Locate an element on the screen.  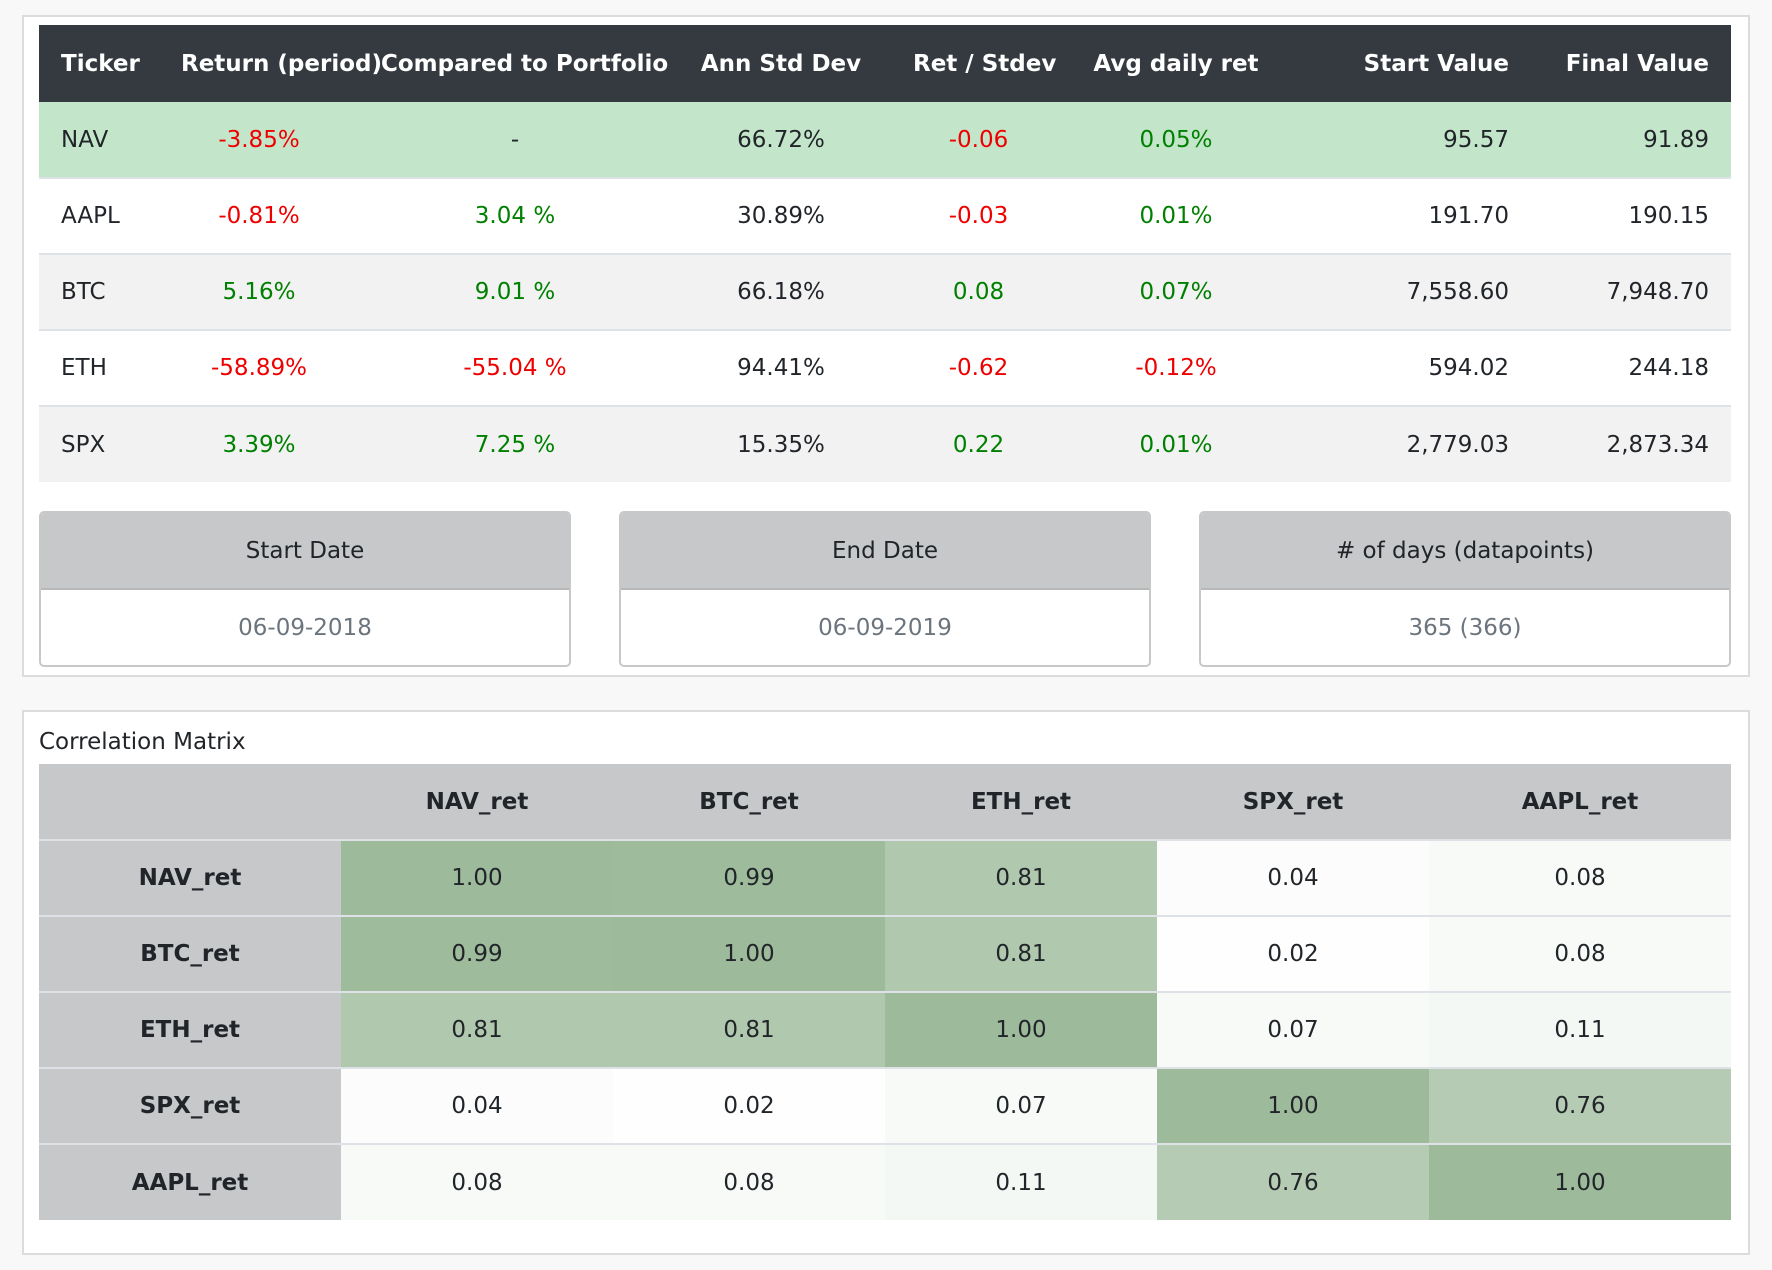
col-header-ticker: Ticker is located at coordinates (99, 63).